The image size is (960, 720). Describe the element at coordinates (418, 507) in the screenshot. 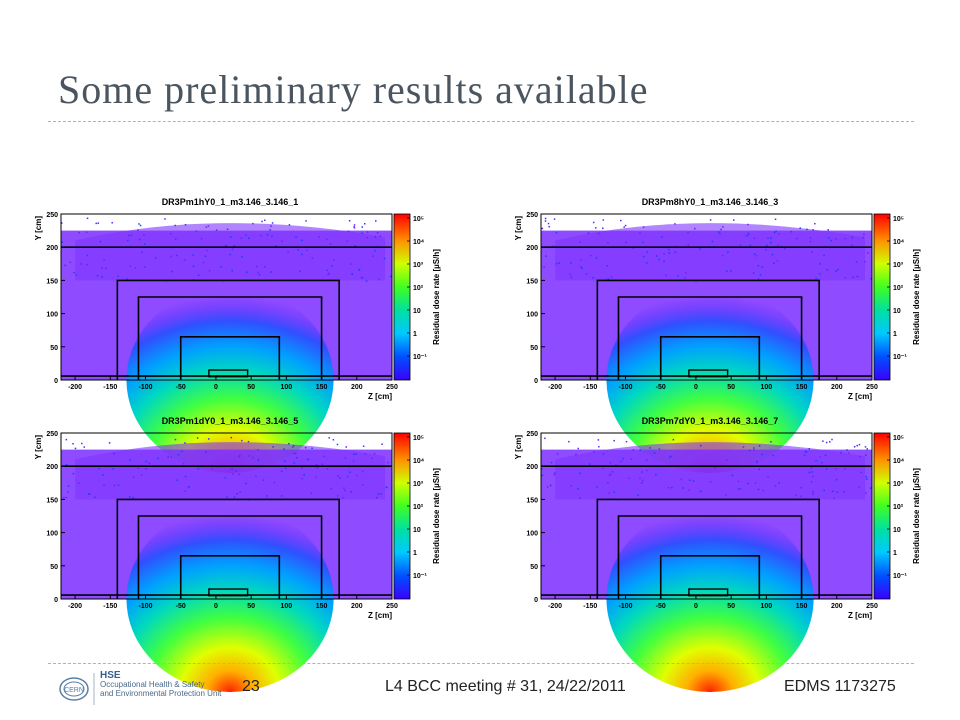

I see `colorbar-tick-label: 10²` at that location.